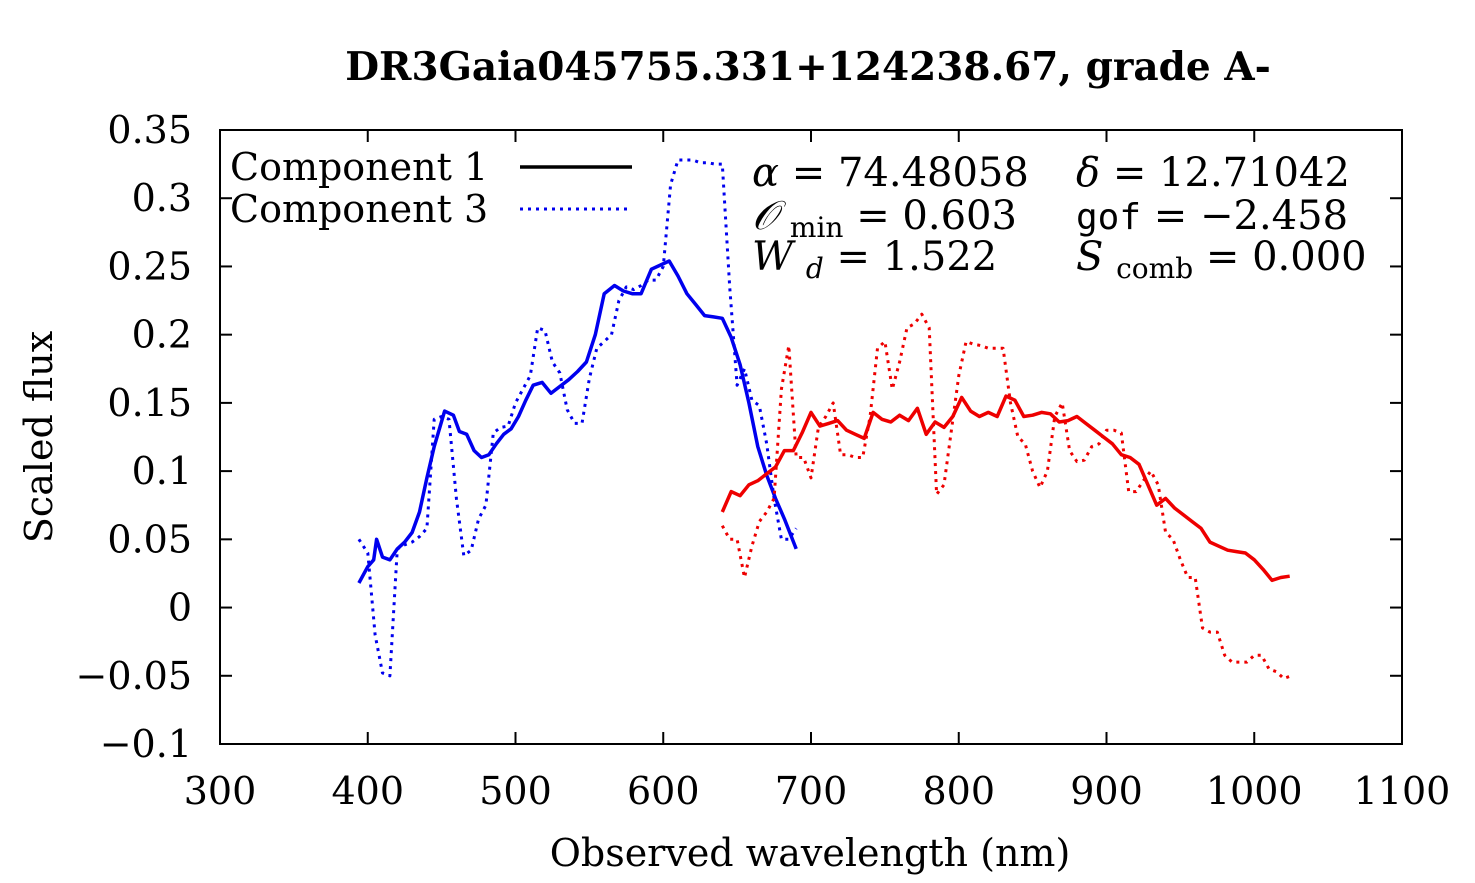 The width and height of the screenshot is (1475, 883). I want to click on annotation-delta: δ = 12.71042, so click(1213, 173).